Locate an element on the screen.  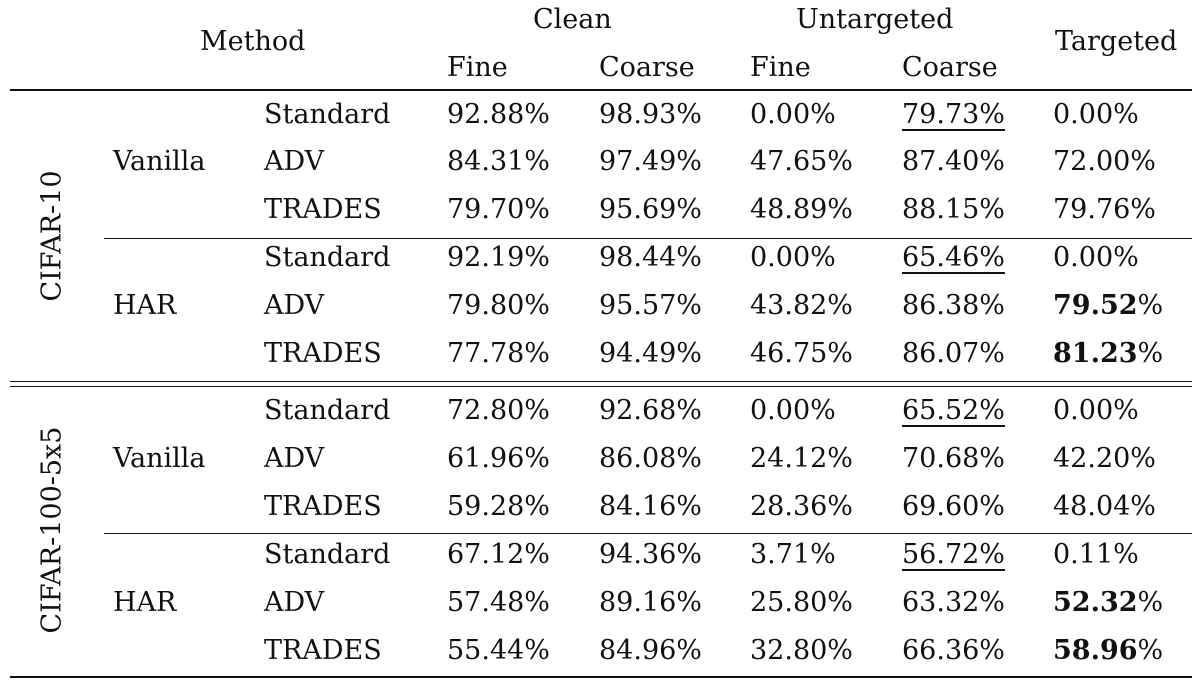
dataset-label: CIFAR-10 is located at coordinates (52, 236).